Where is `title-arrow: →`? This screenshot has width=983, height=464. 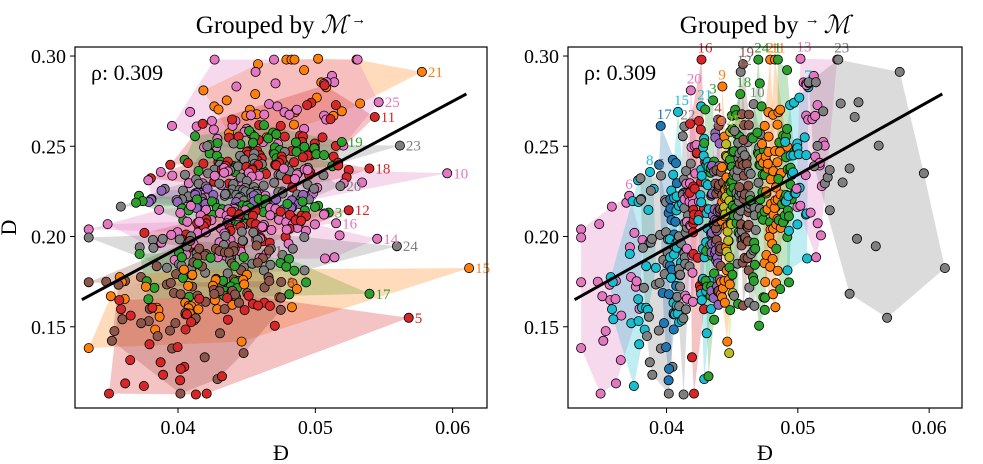
title-arrow: → is located at coordinates (356, 20).